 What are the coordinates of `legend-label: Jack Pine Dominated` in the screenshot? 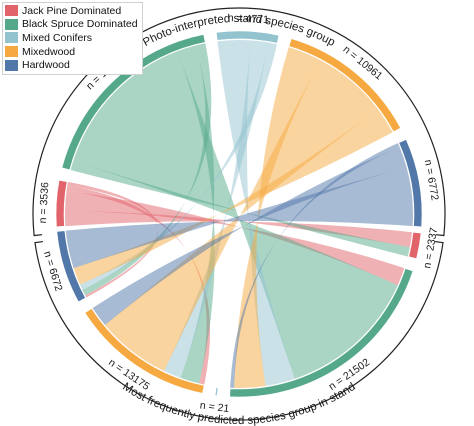 It's located at (72, 10).